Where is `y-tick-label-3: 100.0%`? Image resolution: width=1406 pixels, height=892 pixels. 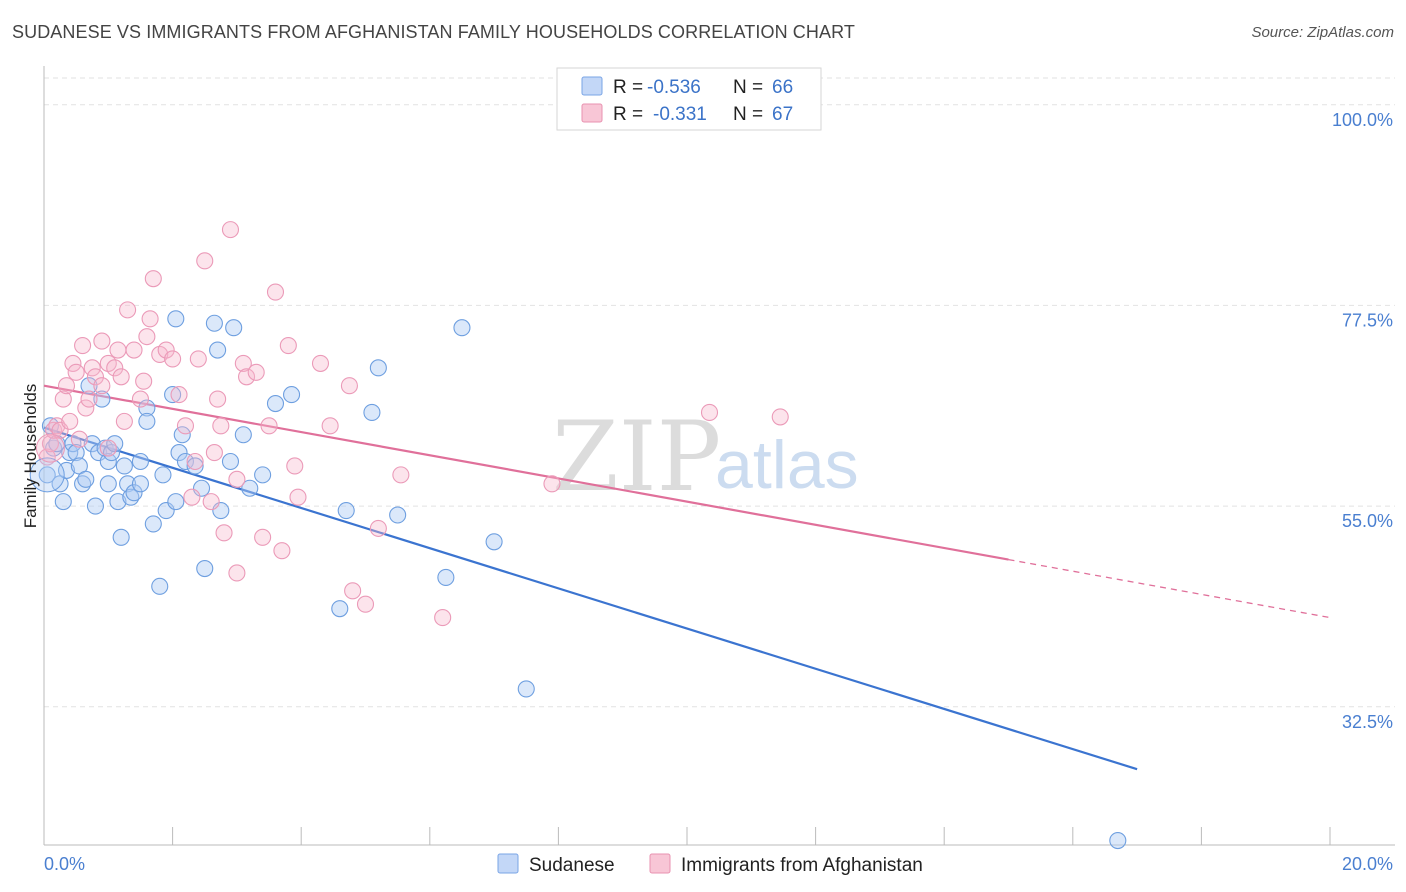 y-tick-label-3: 100.0% is located at coordinates (1362, 120).